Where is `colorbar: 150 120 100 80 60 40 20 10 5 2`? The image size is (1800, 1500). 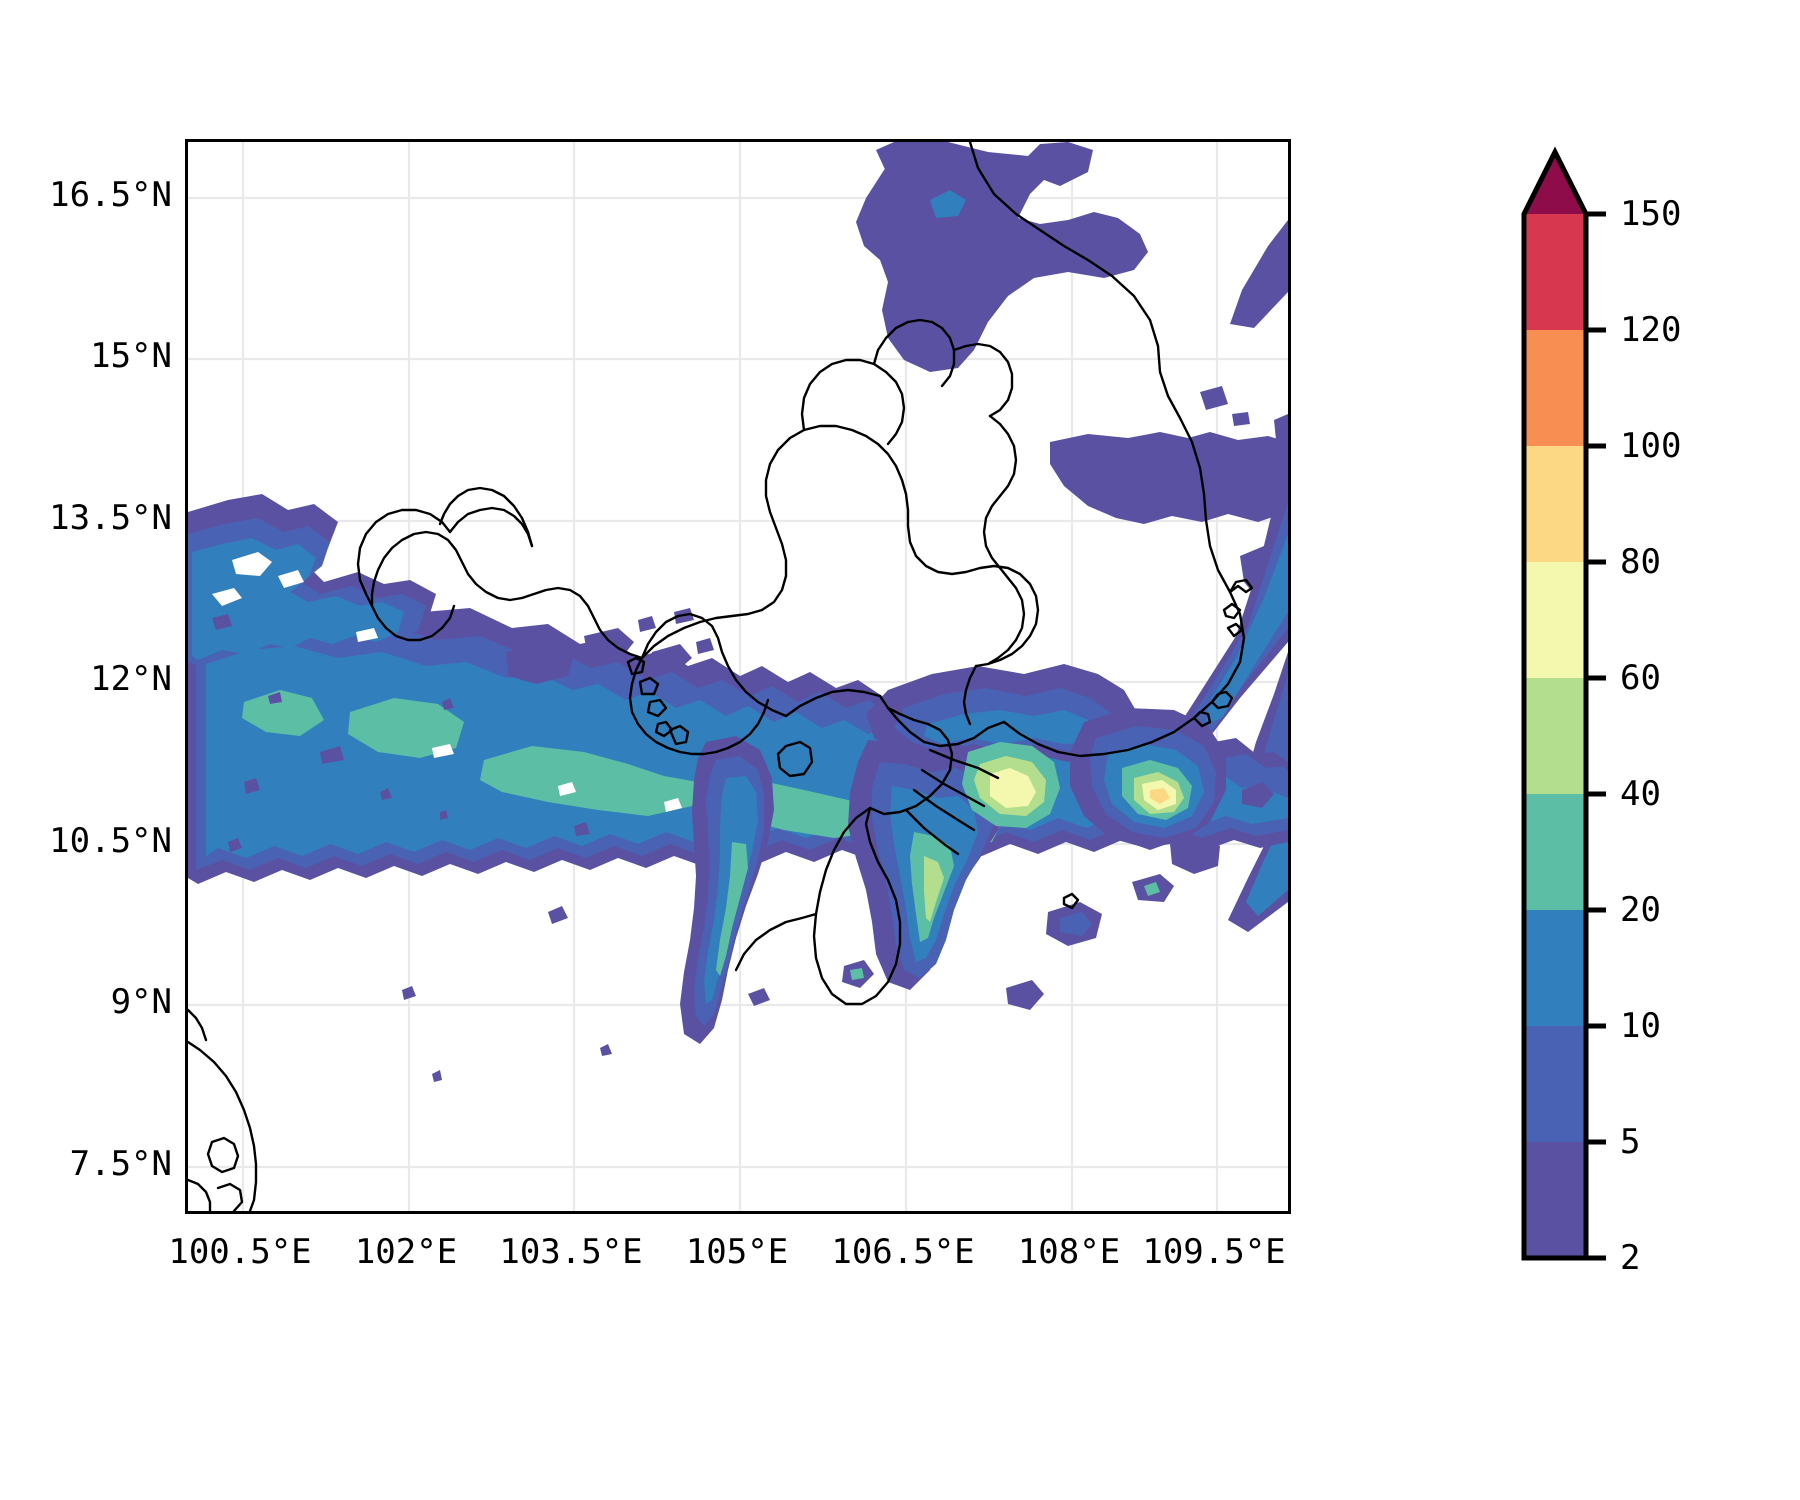 colorbar: 150 120 100 80 60 40 20 10 5 2 is located at coordinates (1601, 712).